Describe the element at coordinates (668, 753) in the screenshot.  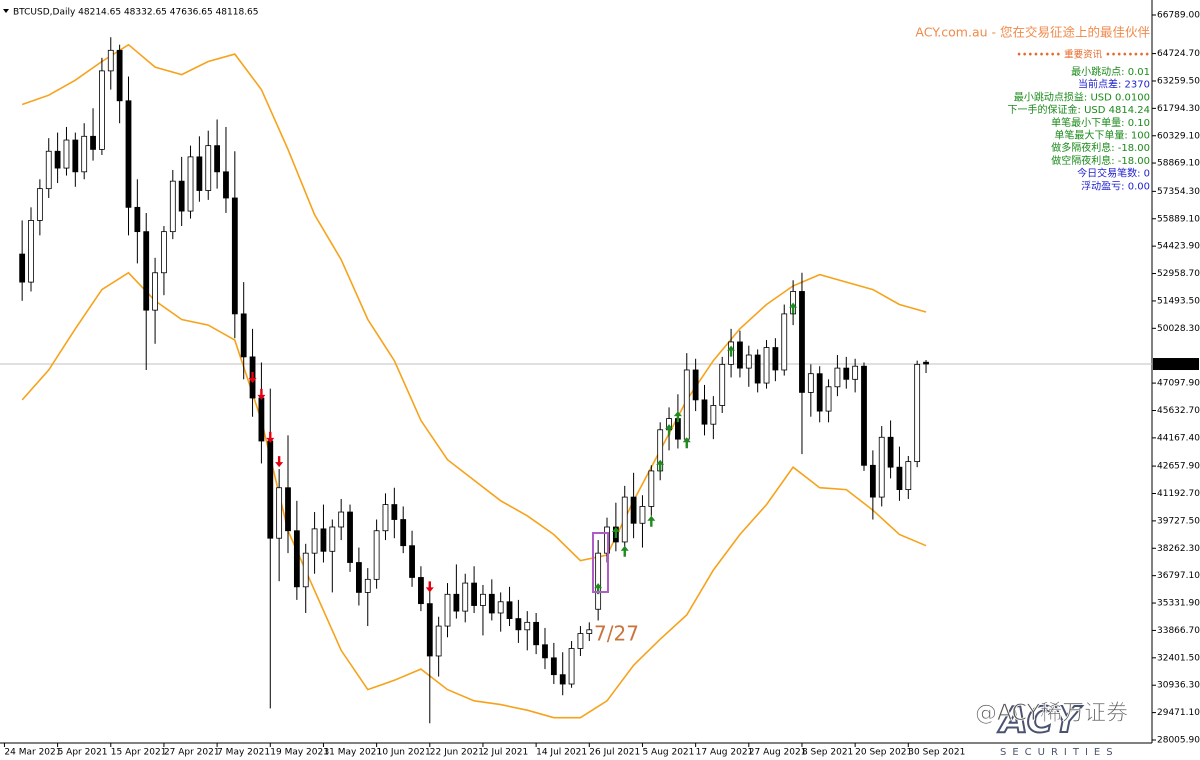
I see `x-tick-label: 5 Aug 2021` at that location.